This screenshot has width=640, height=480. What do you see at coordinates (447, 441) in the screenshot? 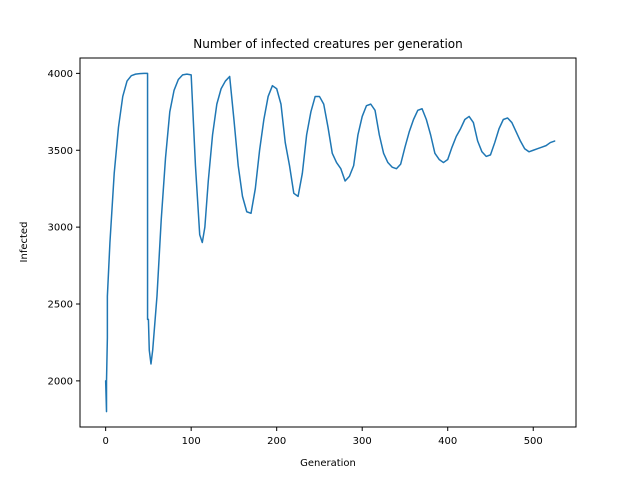
I see `x-tick-label: 400` at bounding box center [447, 441].